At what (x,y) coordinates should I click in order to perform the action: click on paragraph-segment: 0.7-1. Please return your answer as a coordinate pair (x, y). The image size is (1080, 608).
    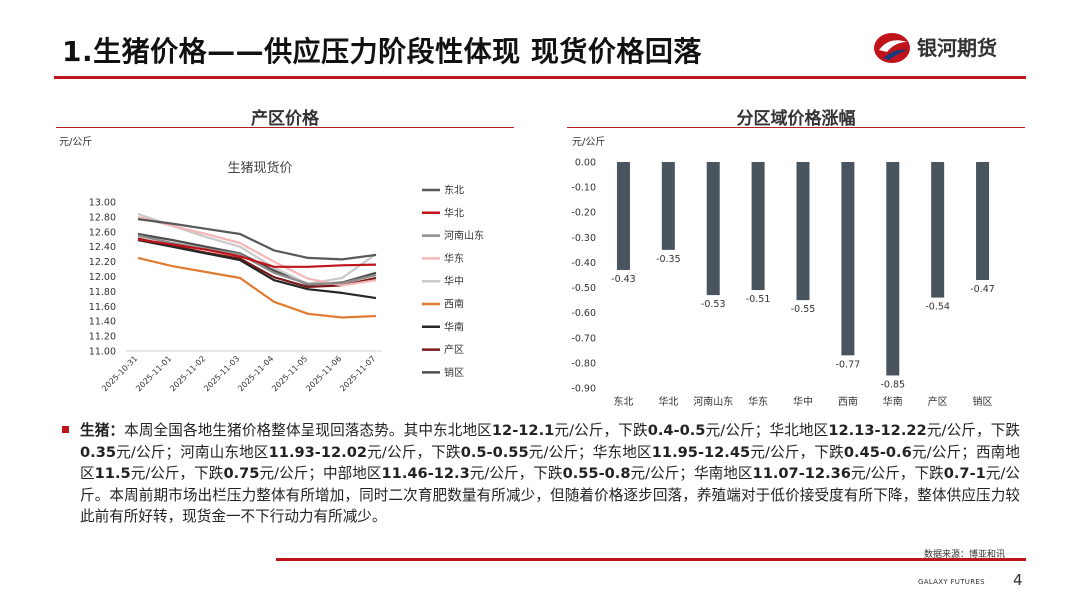
    Looking at the image, I should click on (964, 473).